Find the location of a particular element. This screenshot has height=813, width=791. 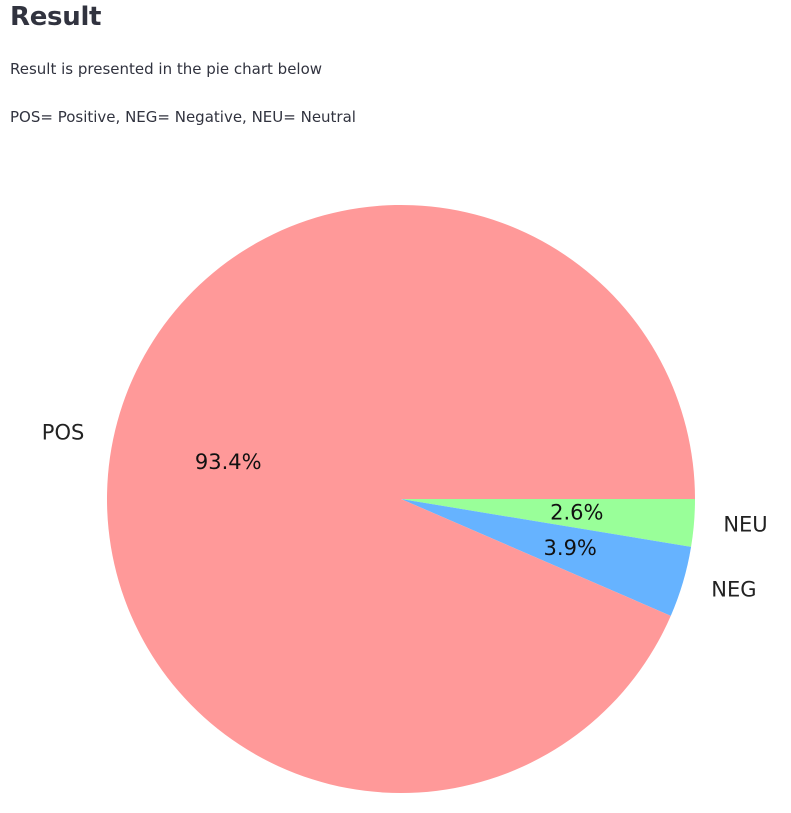

pie-percent-pos: 93.4% is located at coordinates (228, 462).